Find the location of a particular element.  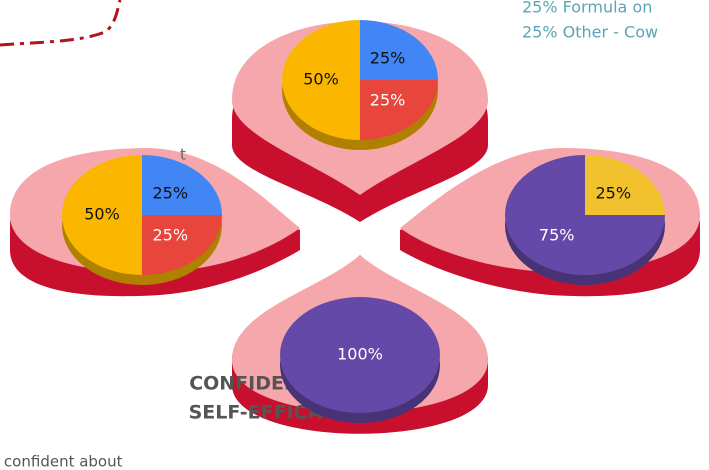

dashed-line is located at coordinates (61, 23).